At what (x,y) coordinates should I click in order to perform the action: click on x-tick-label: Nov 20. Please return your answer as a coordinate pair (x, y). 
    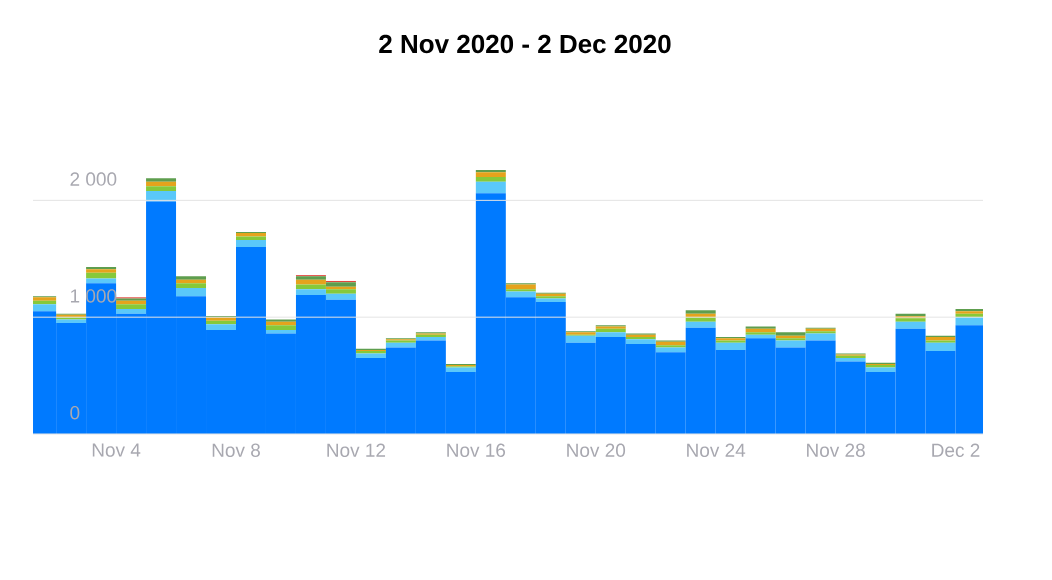
    Looking at the image, I should click on (596, 450).